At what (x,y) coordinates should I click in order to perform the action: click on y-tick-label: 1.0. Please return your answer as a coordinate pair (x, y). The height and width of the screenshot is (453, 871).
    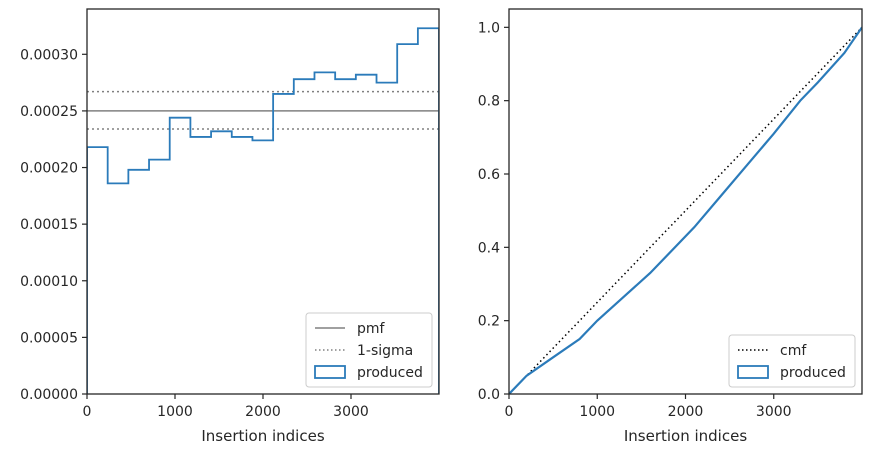
    Looking at the image, I should click on (489, 28).